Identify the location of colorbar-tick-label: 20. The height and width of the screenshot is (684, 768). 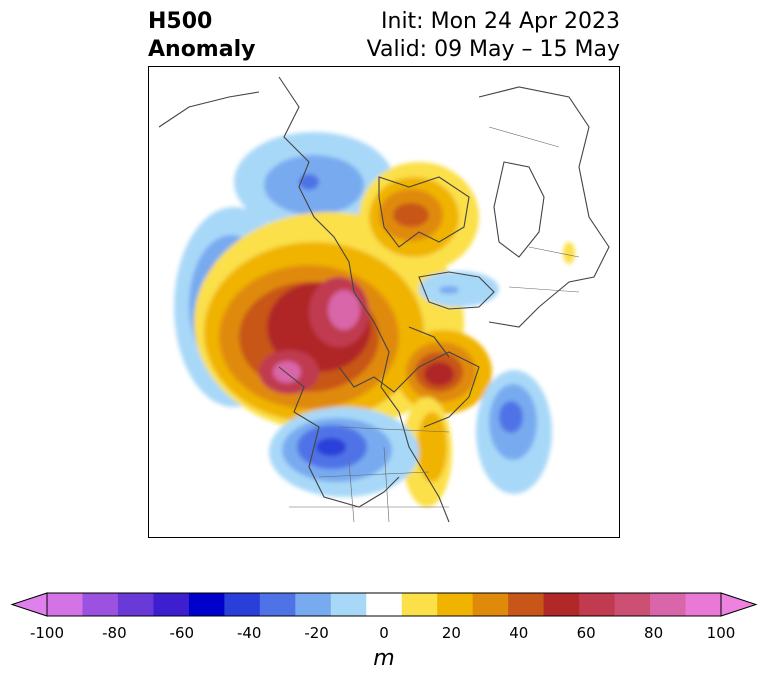
(451, 633).